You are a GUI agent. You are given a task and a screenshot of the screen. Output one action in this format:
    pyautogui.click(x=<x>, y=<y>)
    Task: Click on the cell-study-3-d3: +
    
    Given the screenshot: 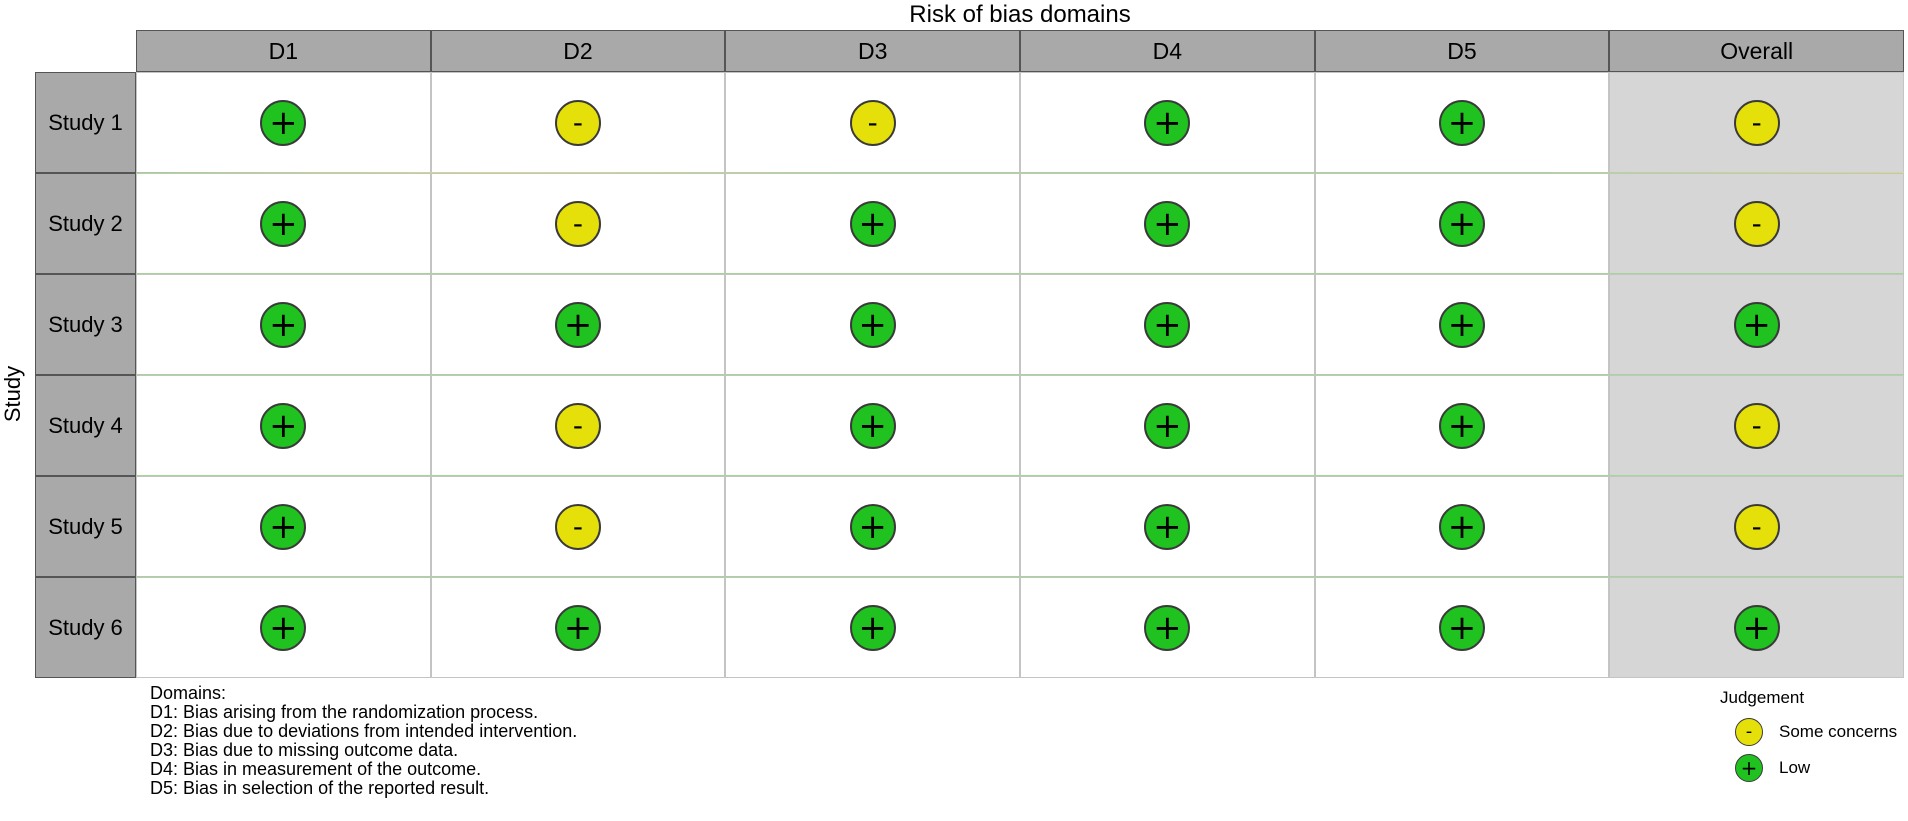 What is the action you would take?
    pyautogui.click(x=872, y=324)
    